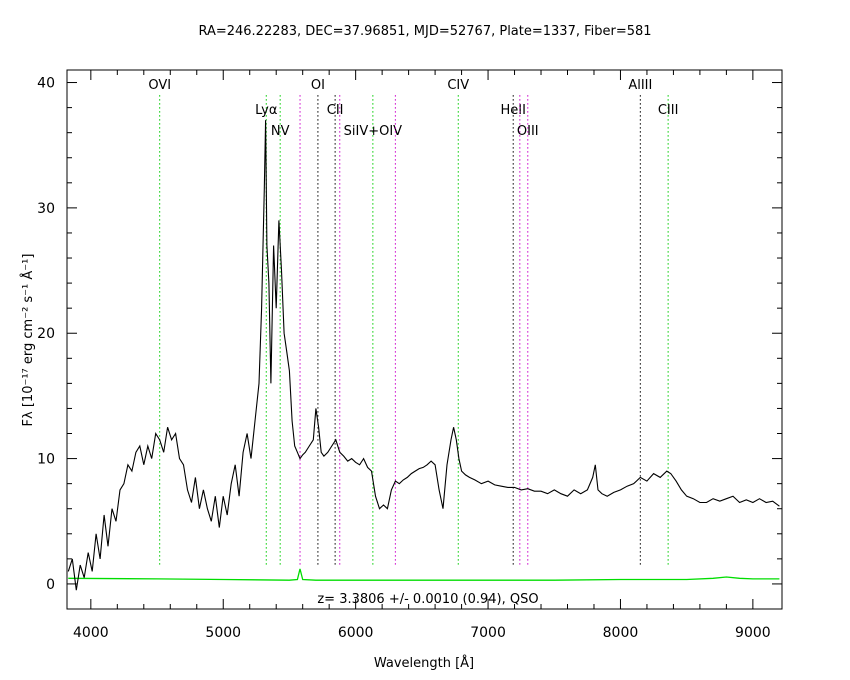 The width and height of the screenshot is (850, 680). Describe the element at coordinates (458, 85) in the screenshot. I see `emission-line-label: CIV` at that location.